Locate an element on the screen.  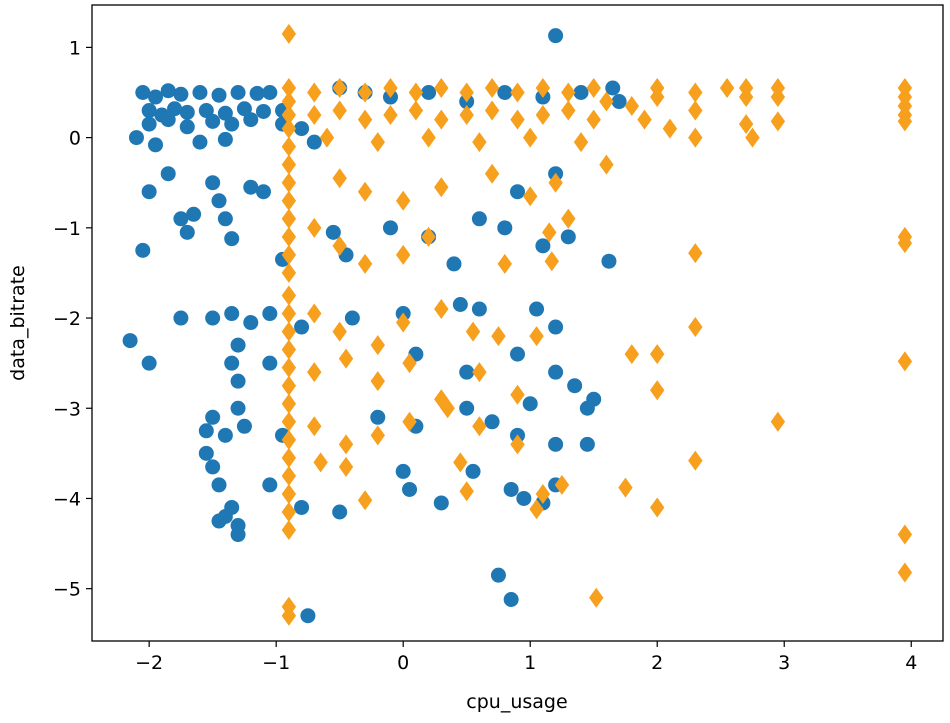
y-tick-label: −4 is located at coordinates (67, 499).